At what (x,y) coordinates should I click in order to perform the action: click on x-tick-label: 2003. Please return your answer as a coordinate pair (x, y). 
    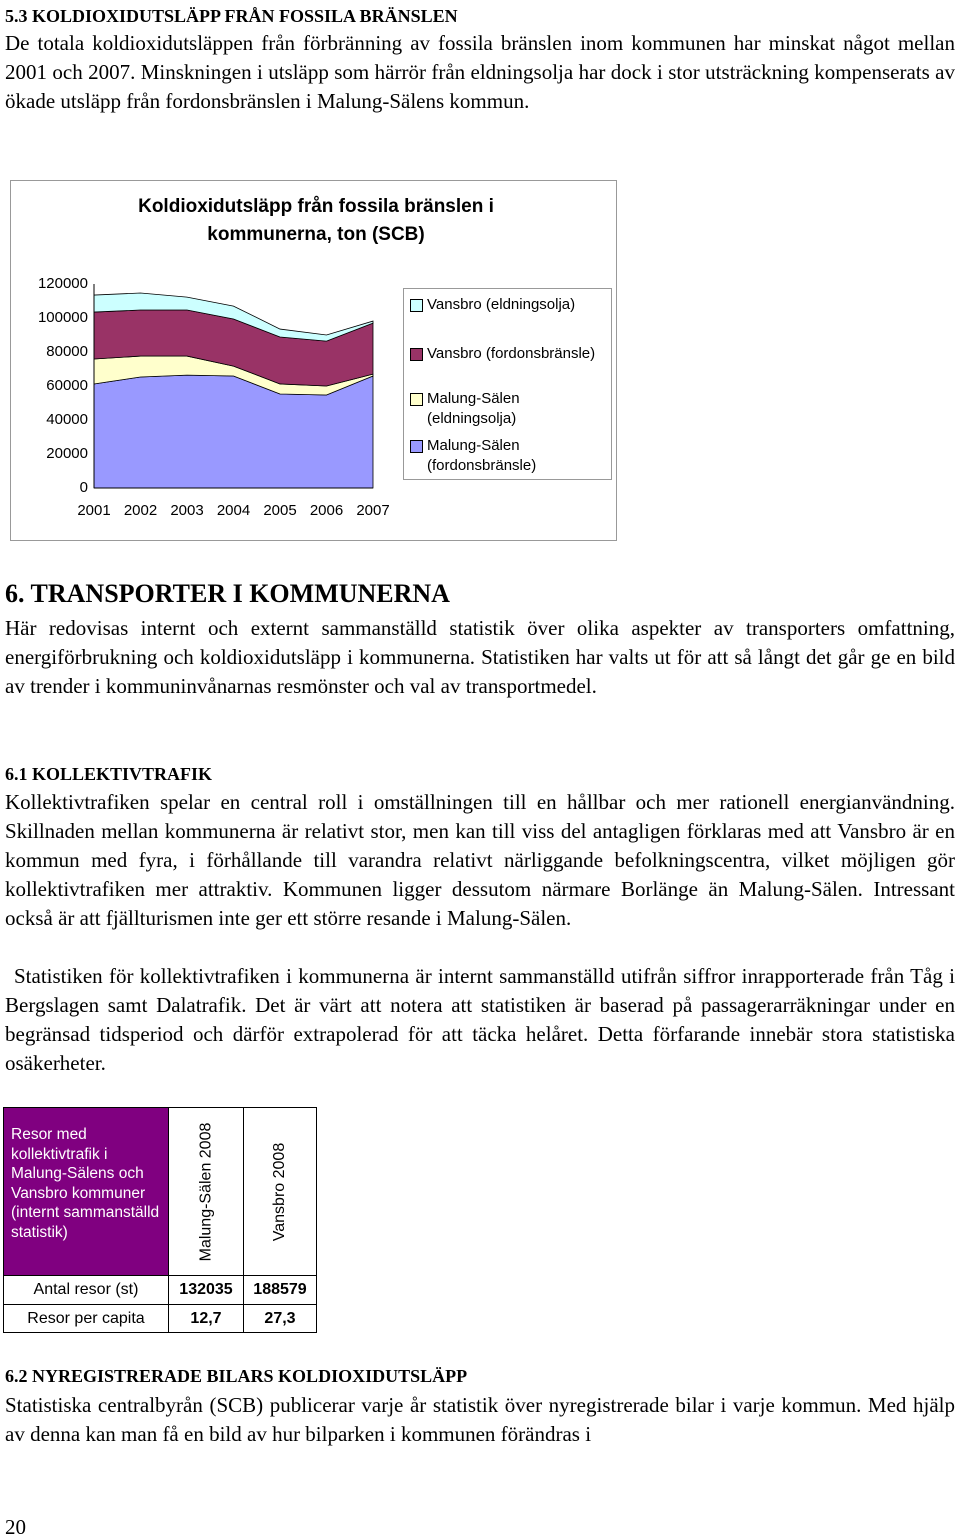
    Looking at the image, I should click on (186, 510).